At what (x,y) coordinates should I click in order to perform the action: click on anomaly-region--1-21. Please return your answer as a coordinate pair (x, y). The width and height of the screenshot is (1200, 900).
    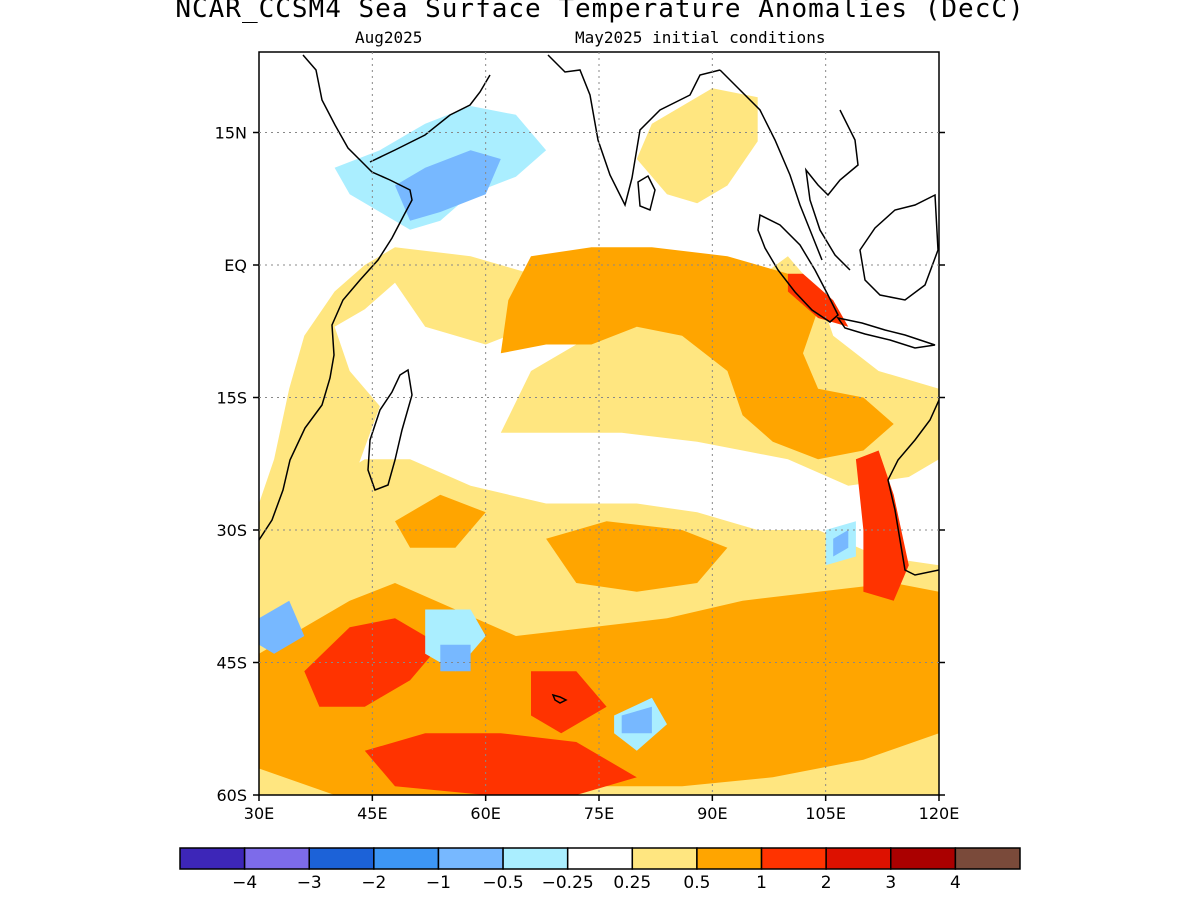
    Looking at the image, I should click on (841, 543).